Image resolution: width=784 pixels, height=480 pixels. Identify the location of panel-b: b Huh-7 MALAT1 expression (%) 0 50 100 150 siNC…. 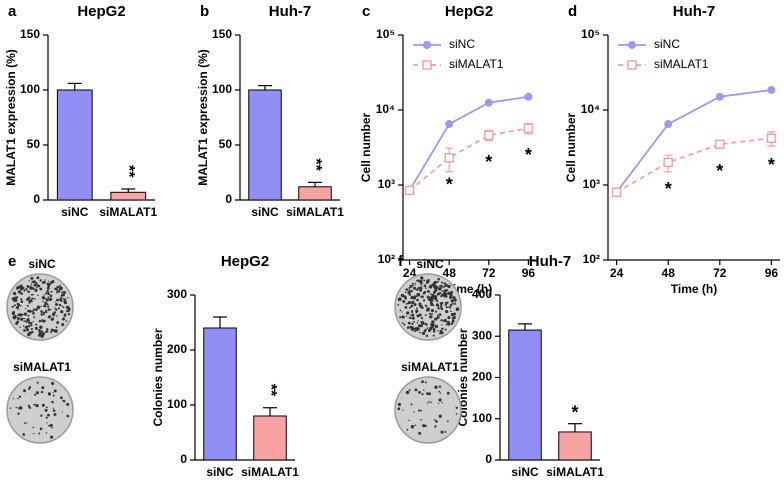
(270, 111).